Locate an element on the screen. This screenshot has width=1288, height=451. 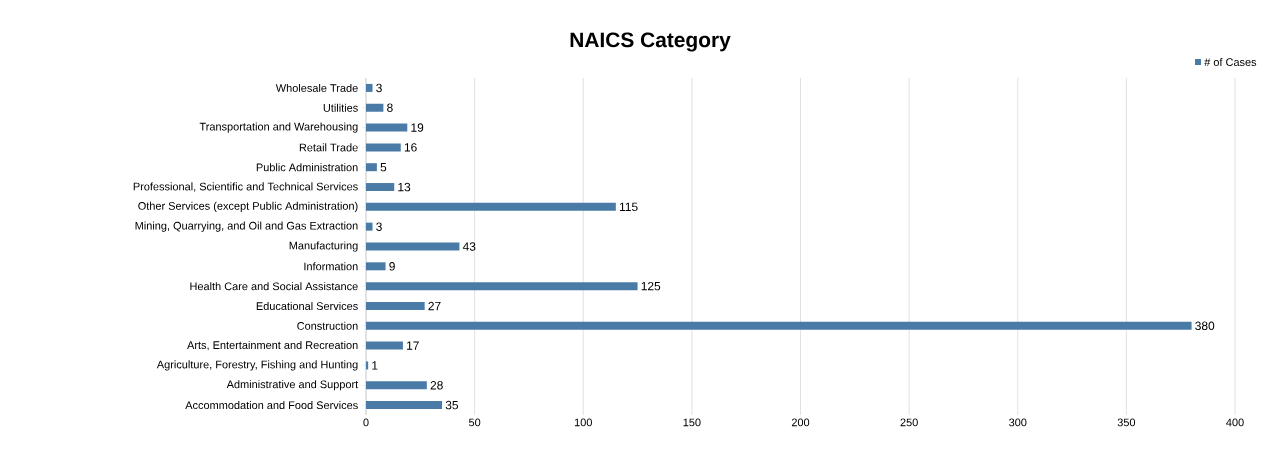
y-tick-label: Retail Trade is located at coordinates (328, 147).